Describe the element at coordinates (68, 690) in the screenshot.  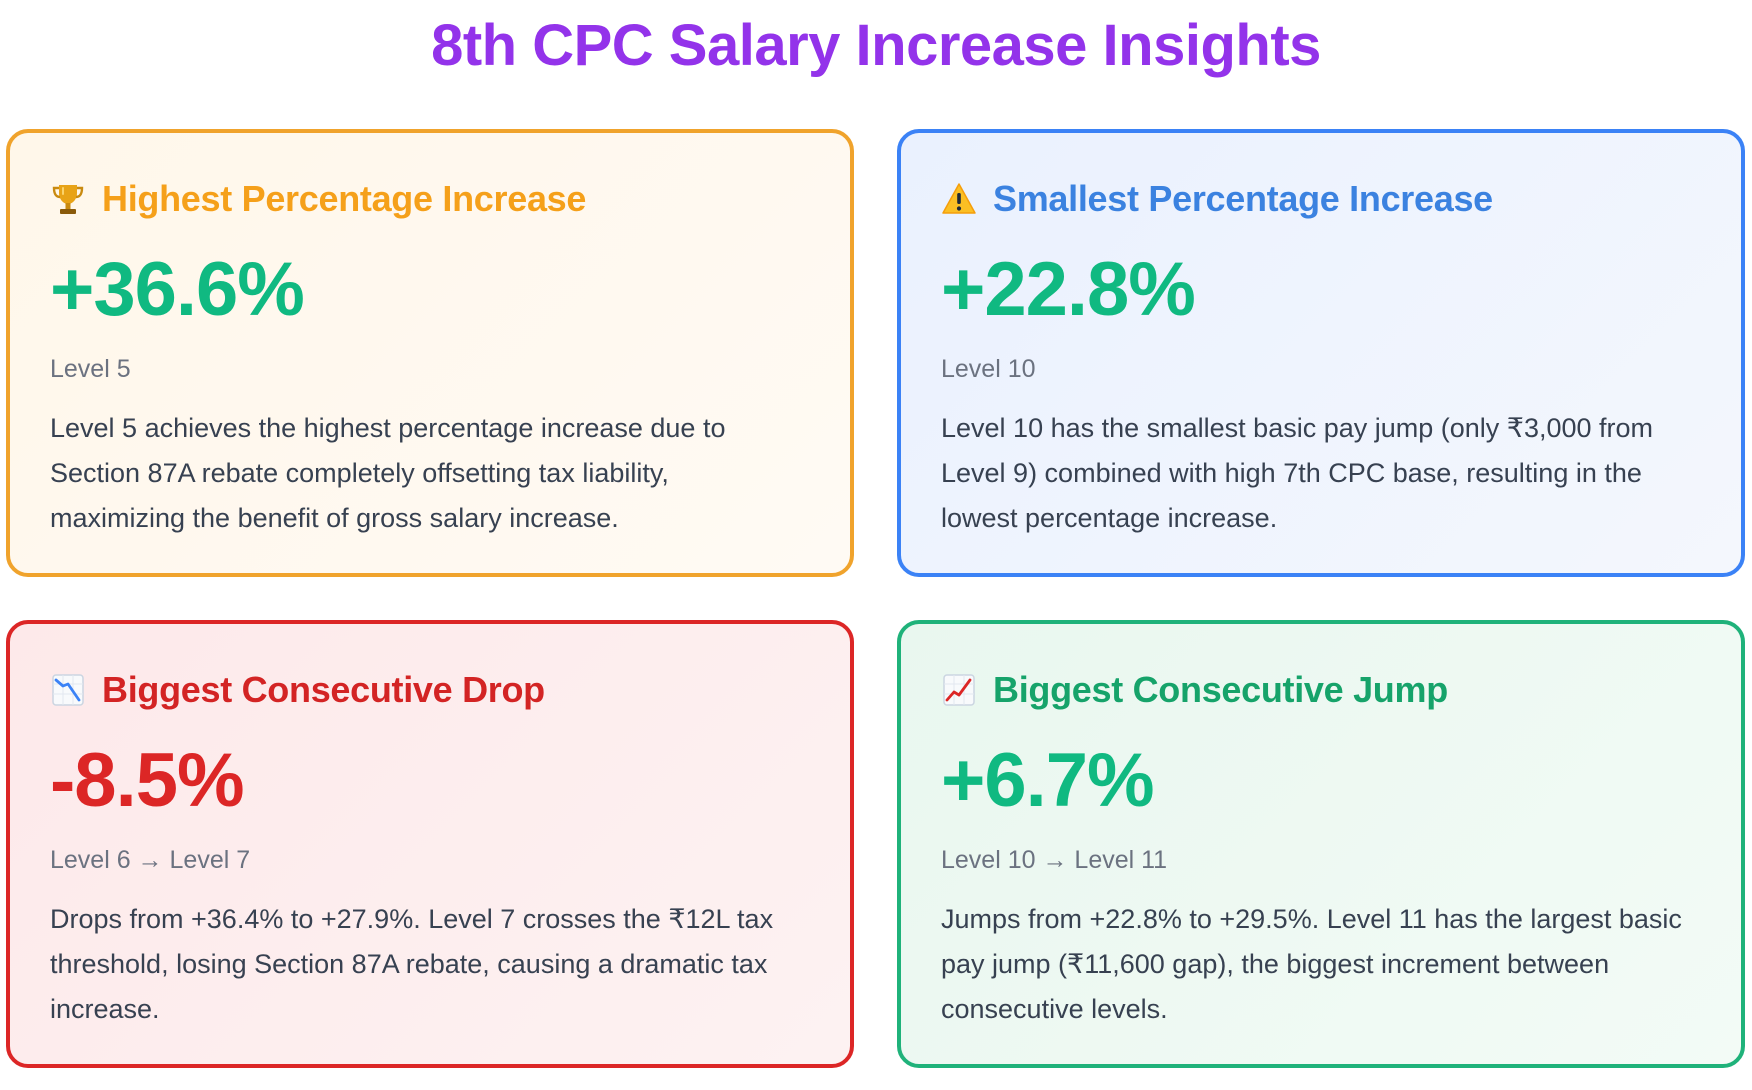
I see `chart-decreasing-icon` at that location.